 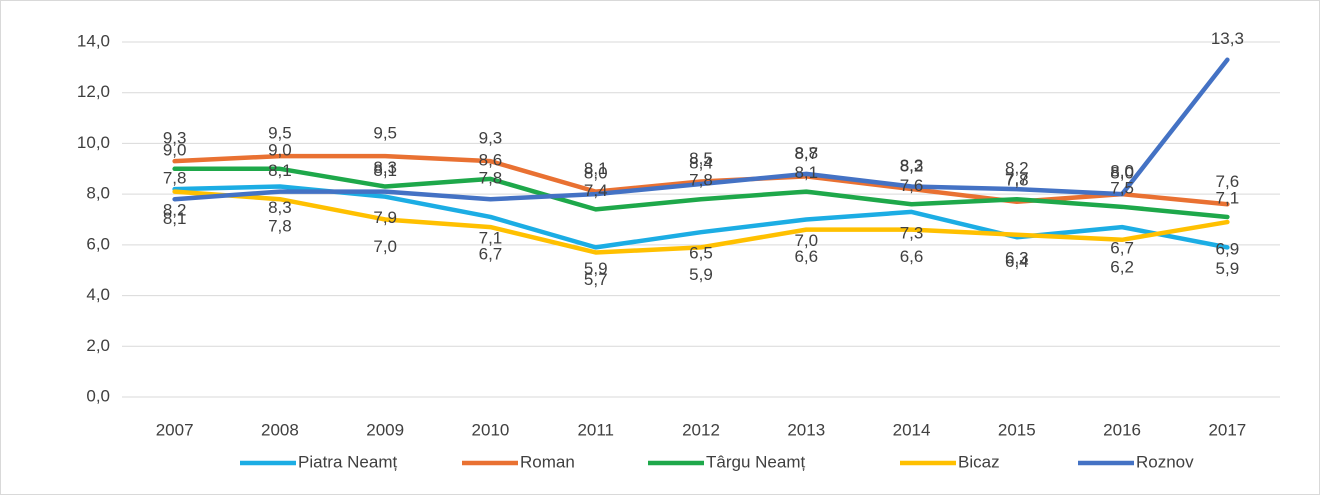 What do you see at coordinates (1122, 266) in the screenshot?
I see `data-label: 6,2` at bounding box center [1122, 266].